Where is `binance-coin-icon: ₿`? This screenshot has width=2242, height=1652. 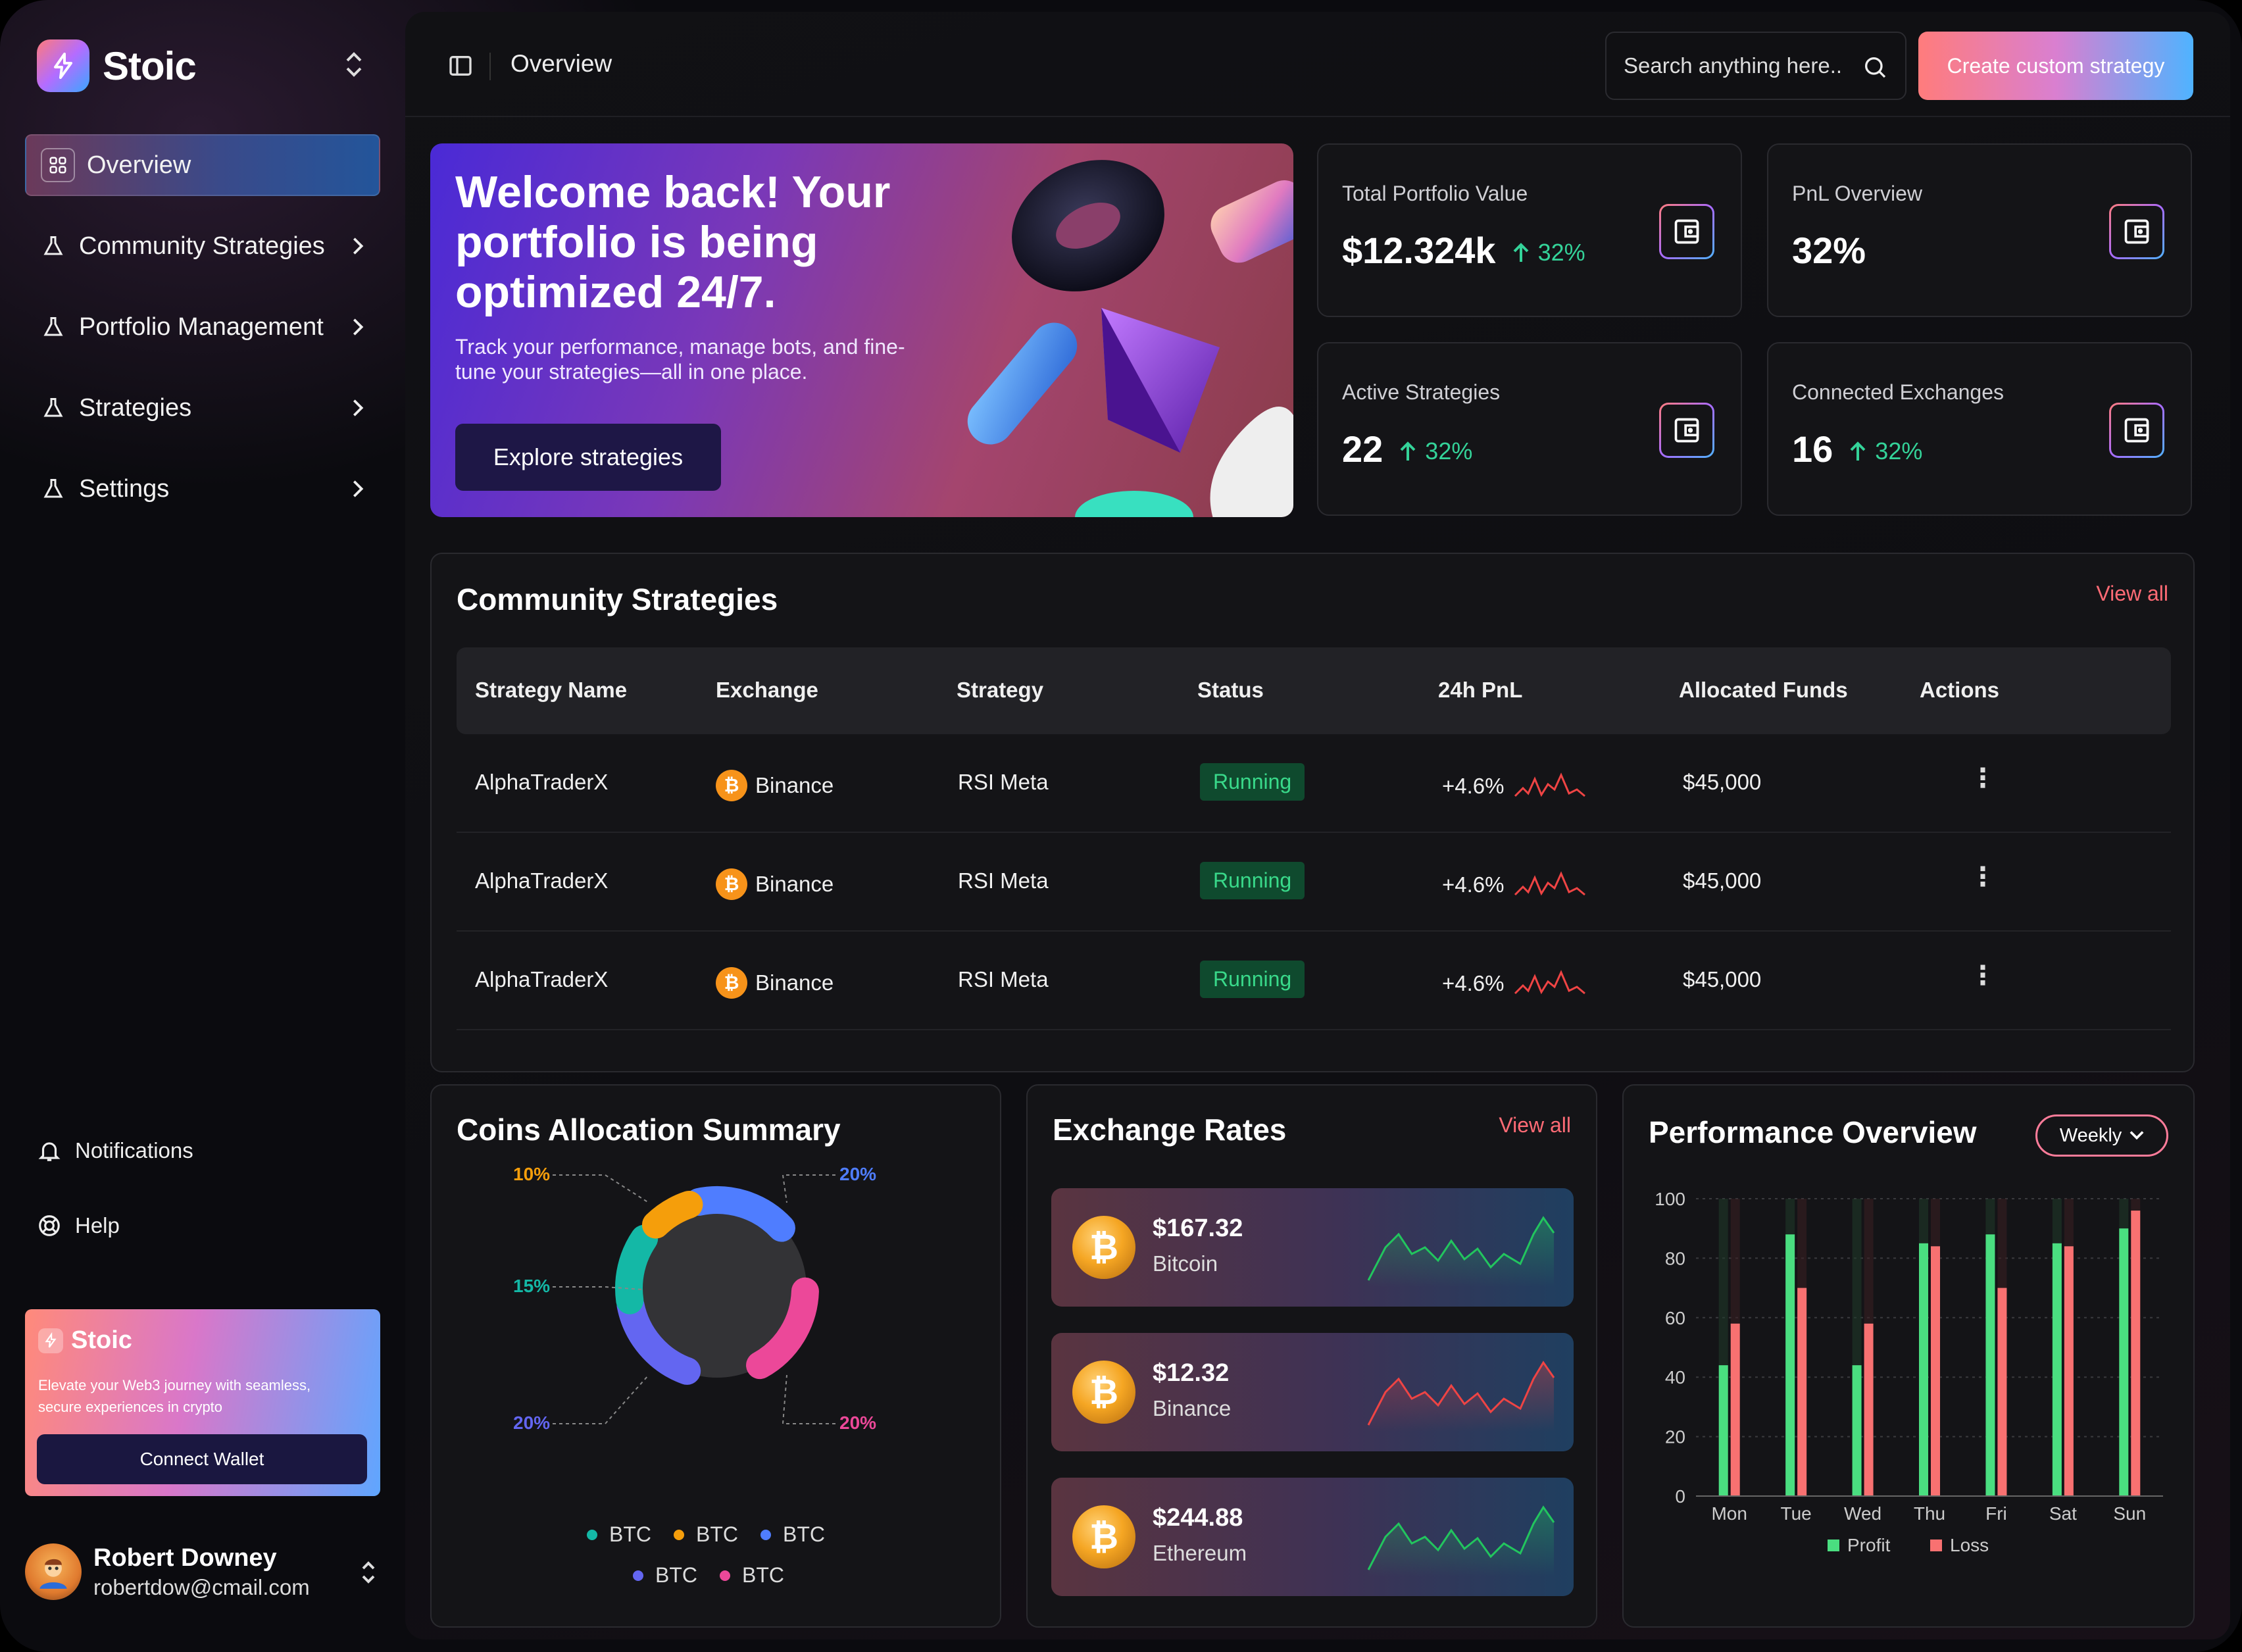
binance-coin-icon: ₿ is located at coordinates (731, 884).